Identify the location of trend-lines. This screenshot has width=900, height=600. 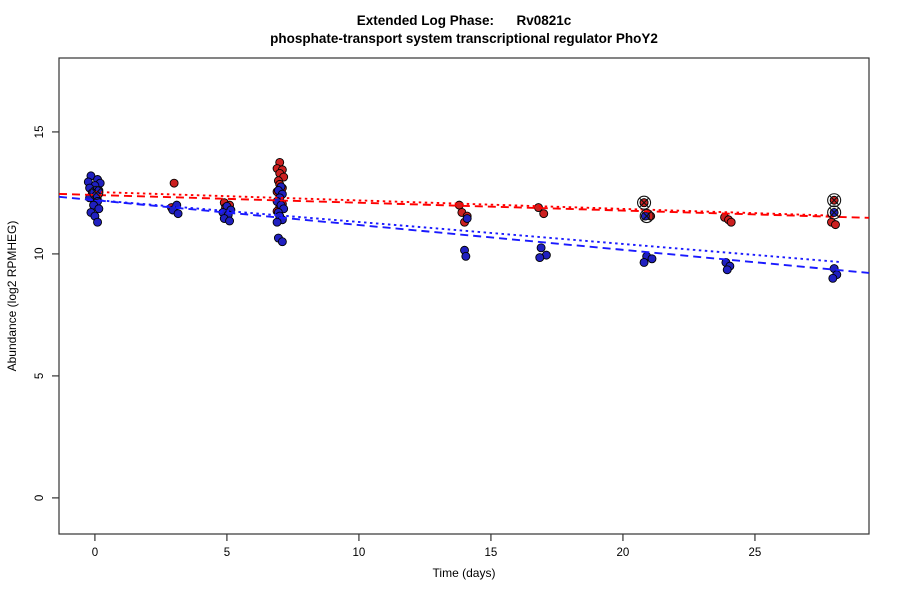
(464, 232).